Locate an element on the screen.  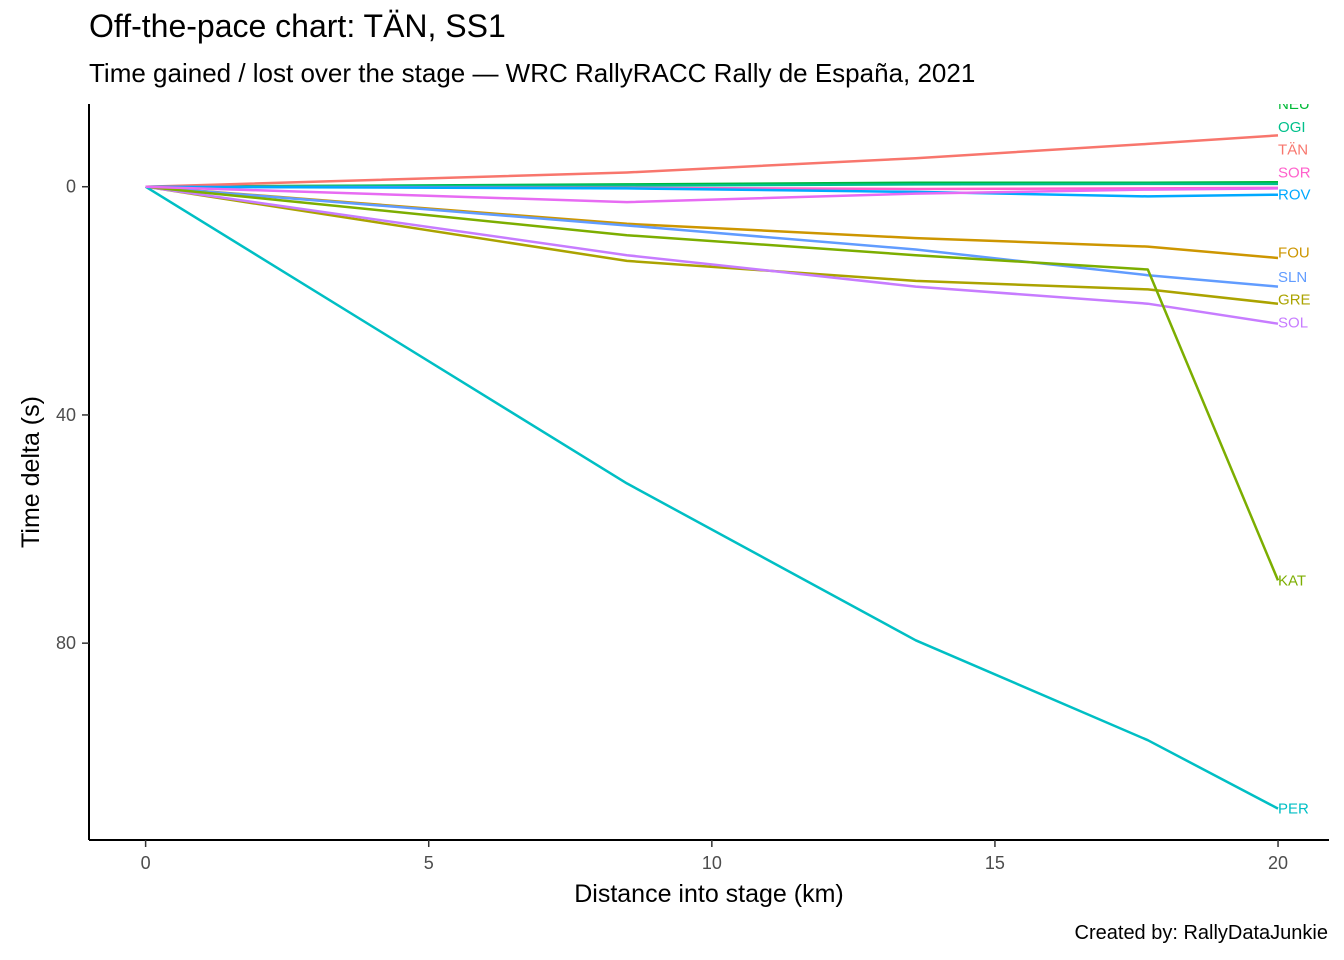
end-label-neu: NEU is located at coordinates (1294, 104).